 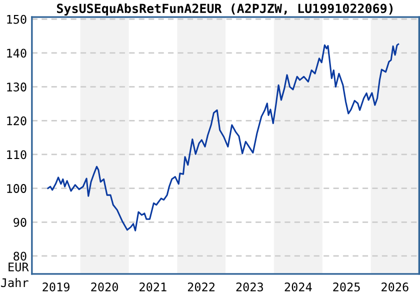 What do you see at coordinates (16, 188) in the screenshot?
I see `y-tick-label: 100` at bounding box center [16, 188].